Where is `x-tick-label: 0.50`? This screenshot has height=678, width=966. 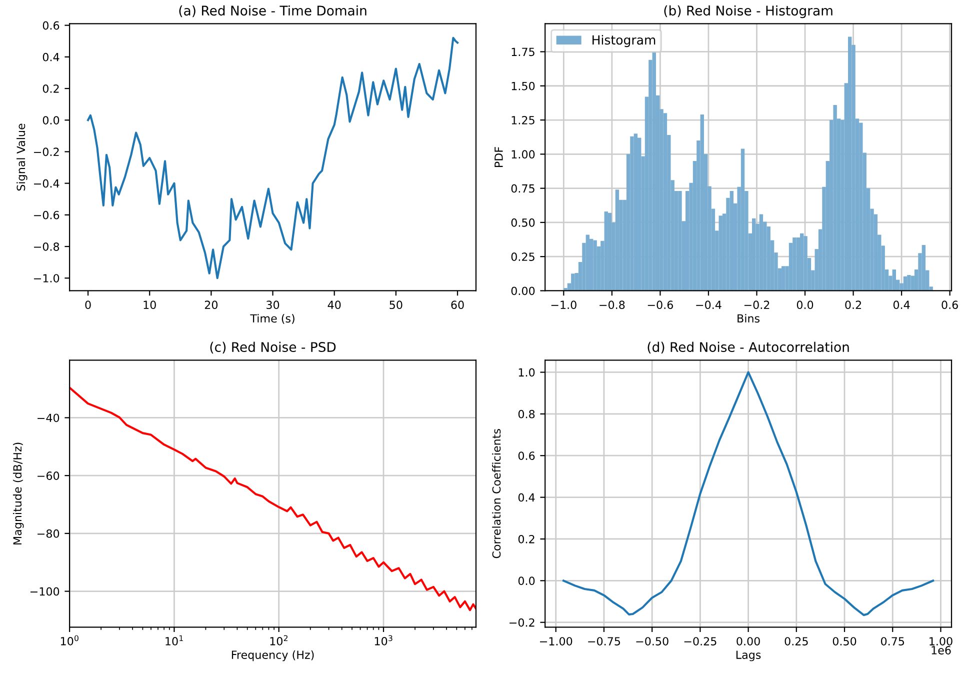
x-tick-label: 0.50 is located at coordinates (844, 641).